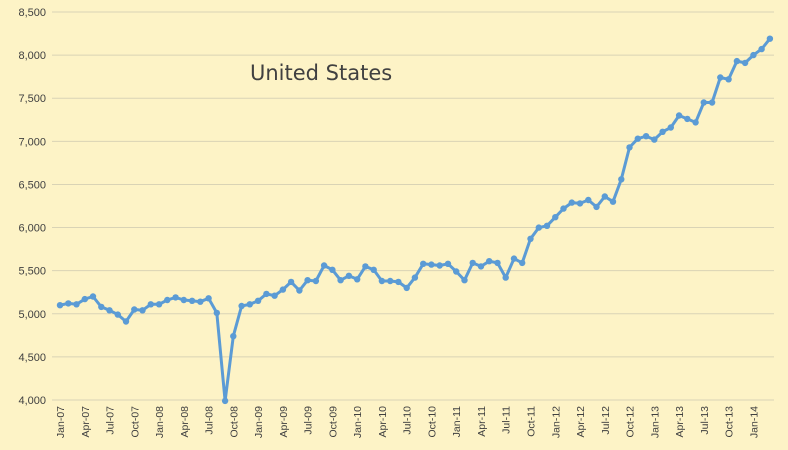 The image size is (788, 450). What do you see at coordinates (32, 56) in the screenshot?
I see `y-tick-label: 8,000` at bounding box center [32, 56].